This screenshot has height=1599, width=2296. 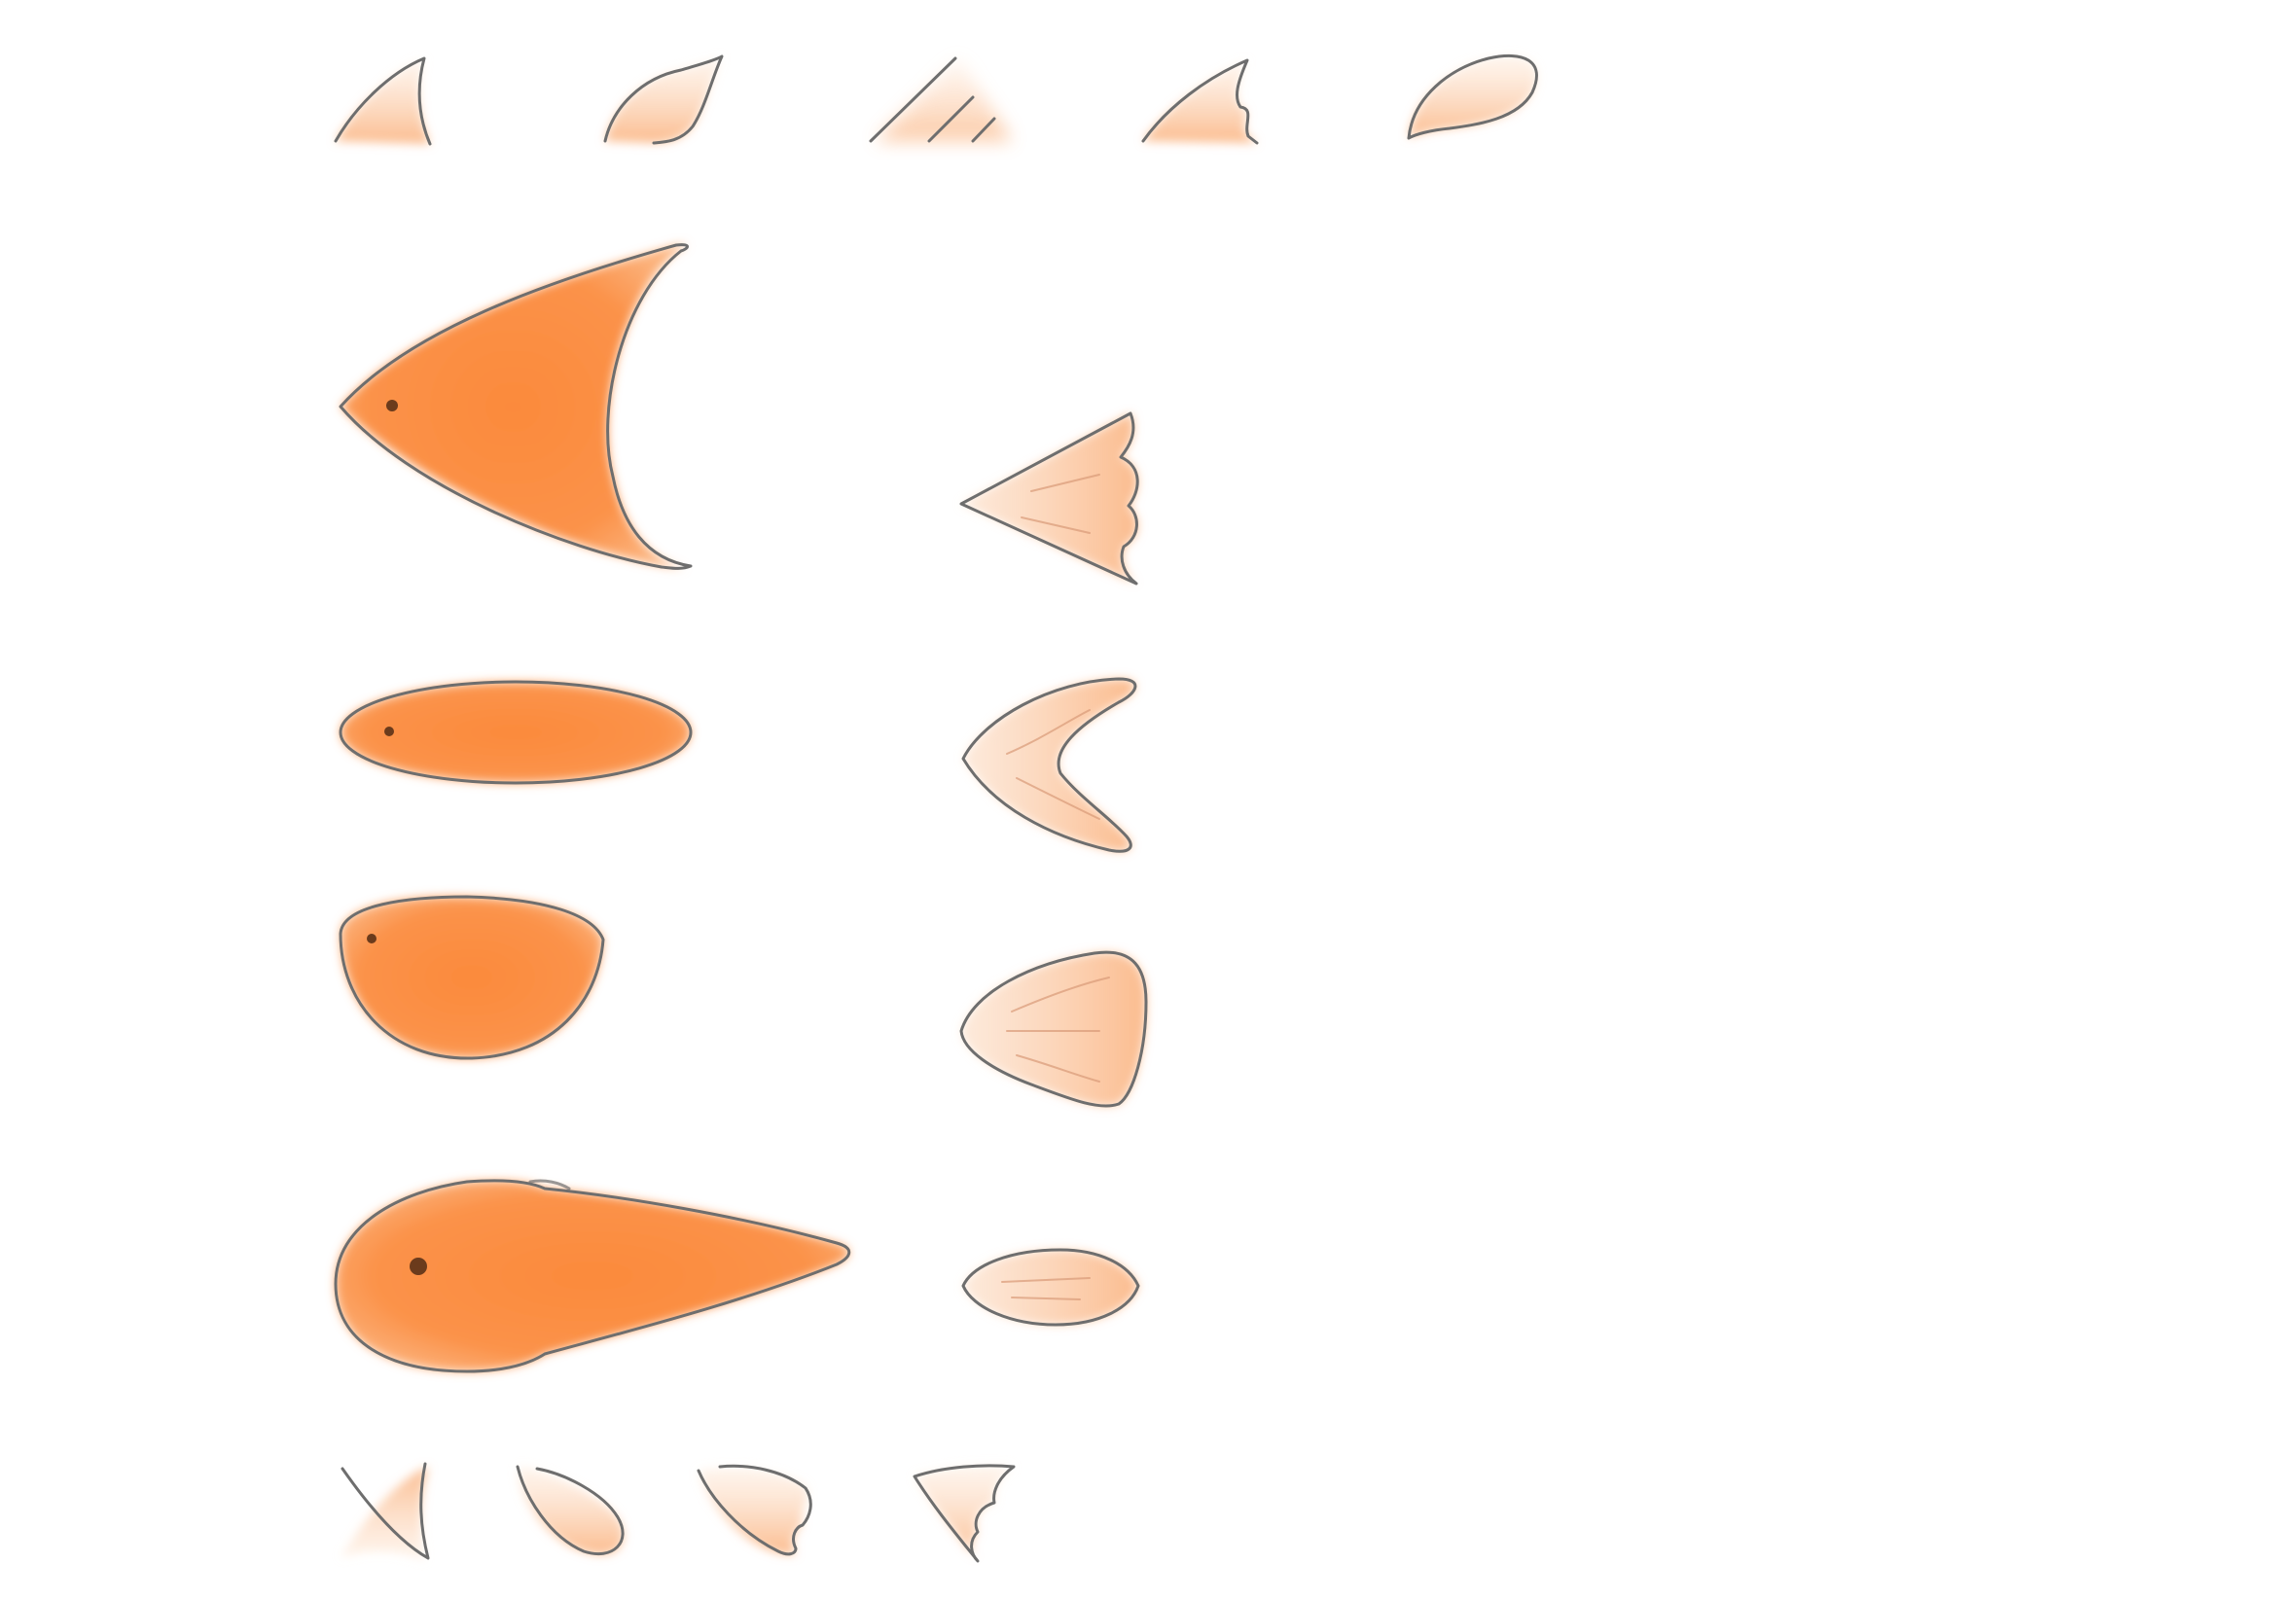 I want to click on wave-fin-icon, so click(x=754, y=1510).